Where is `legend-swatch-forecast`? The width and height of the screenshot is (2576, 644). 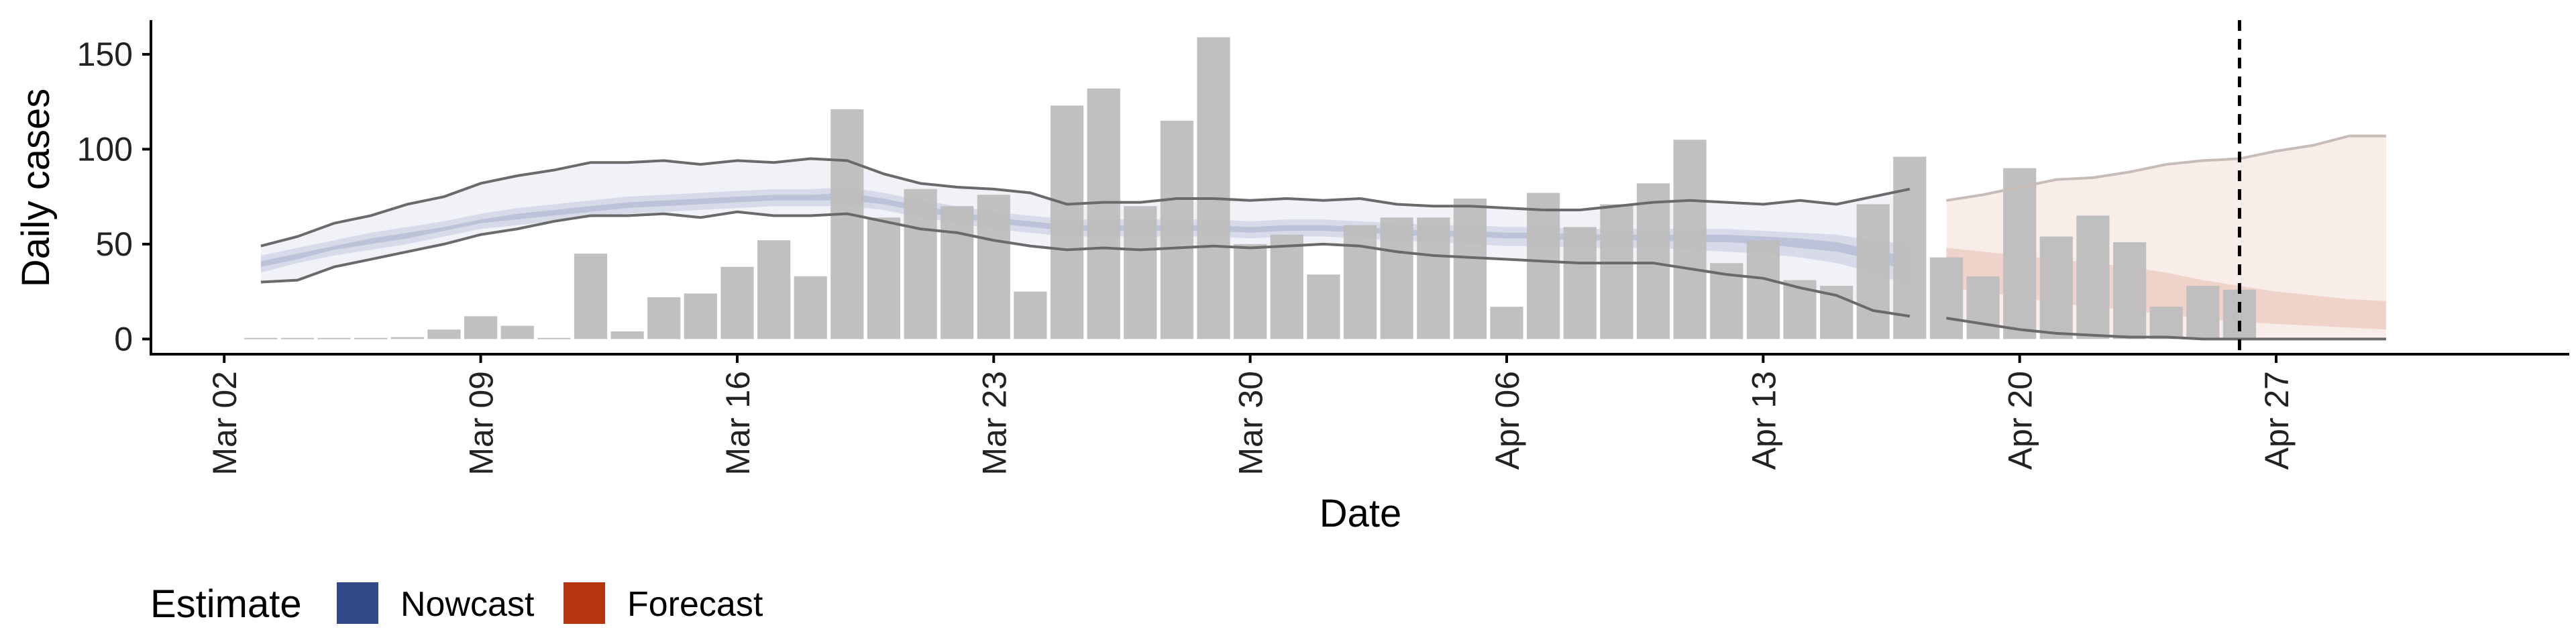 legend-swatch-forecast is located at coordinates (584, 603).